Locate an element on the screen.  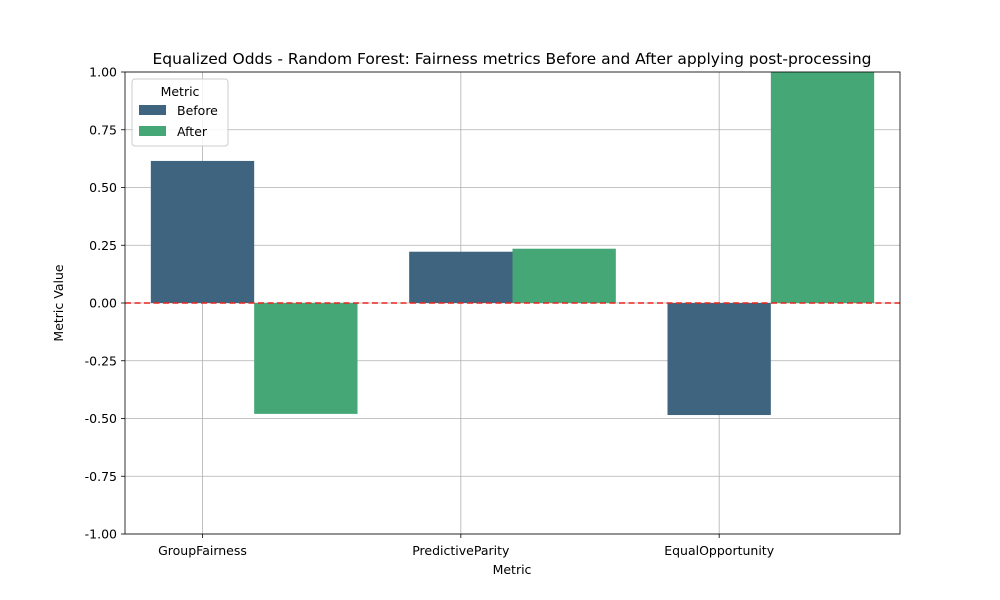
bar-after-equalopportunity is located at coordinates (822, 187).